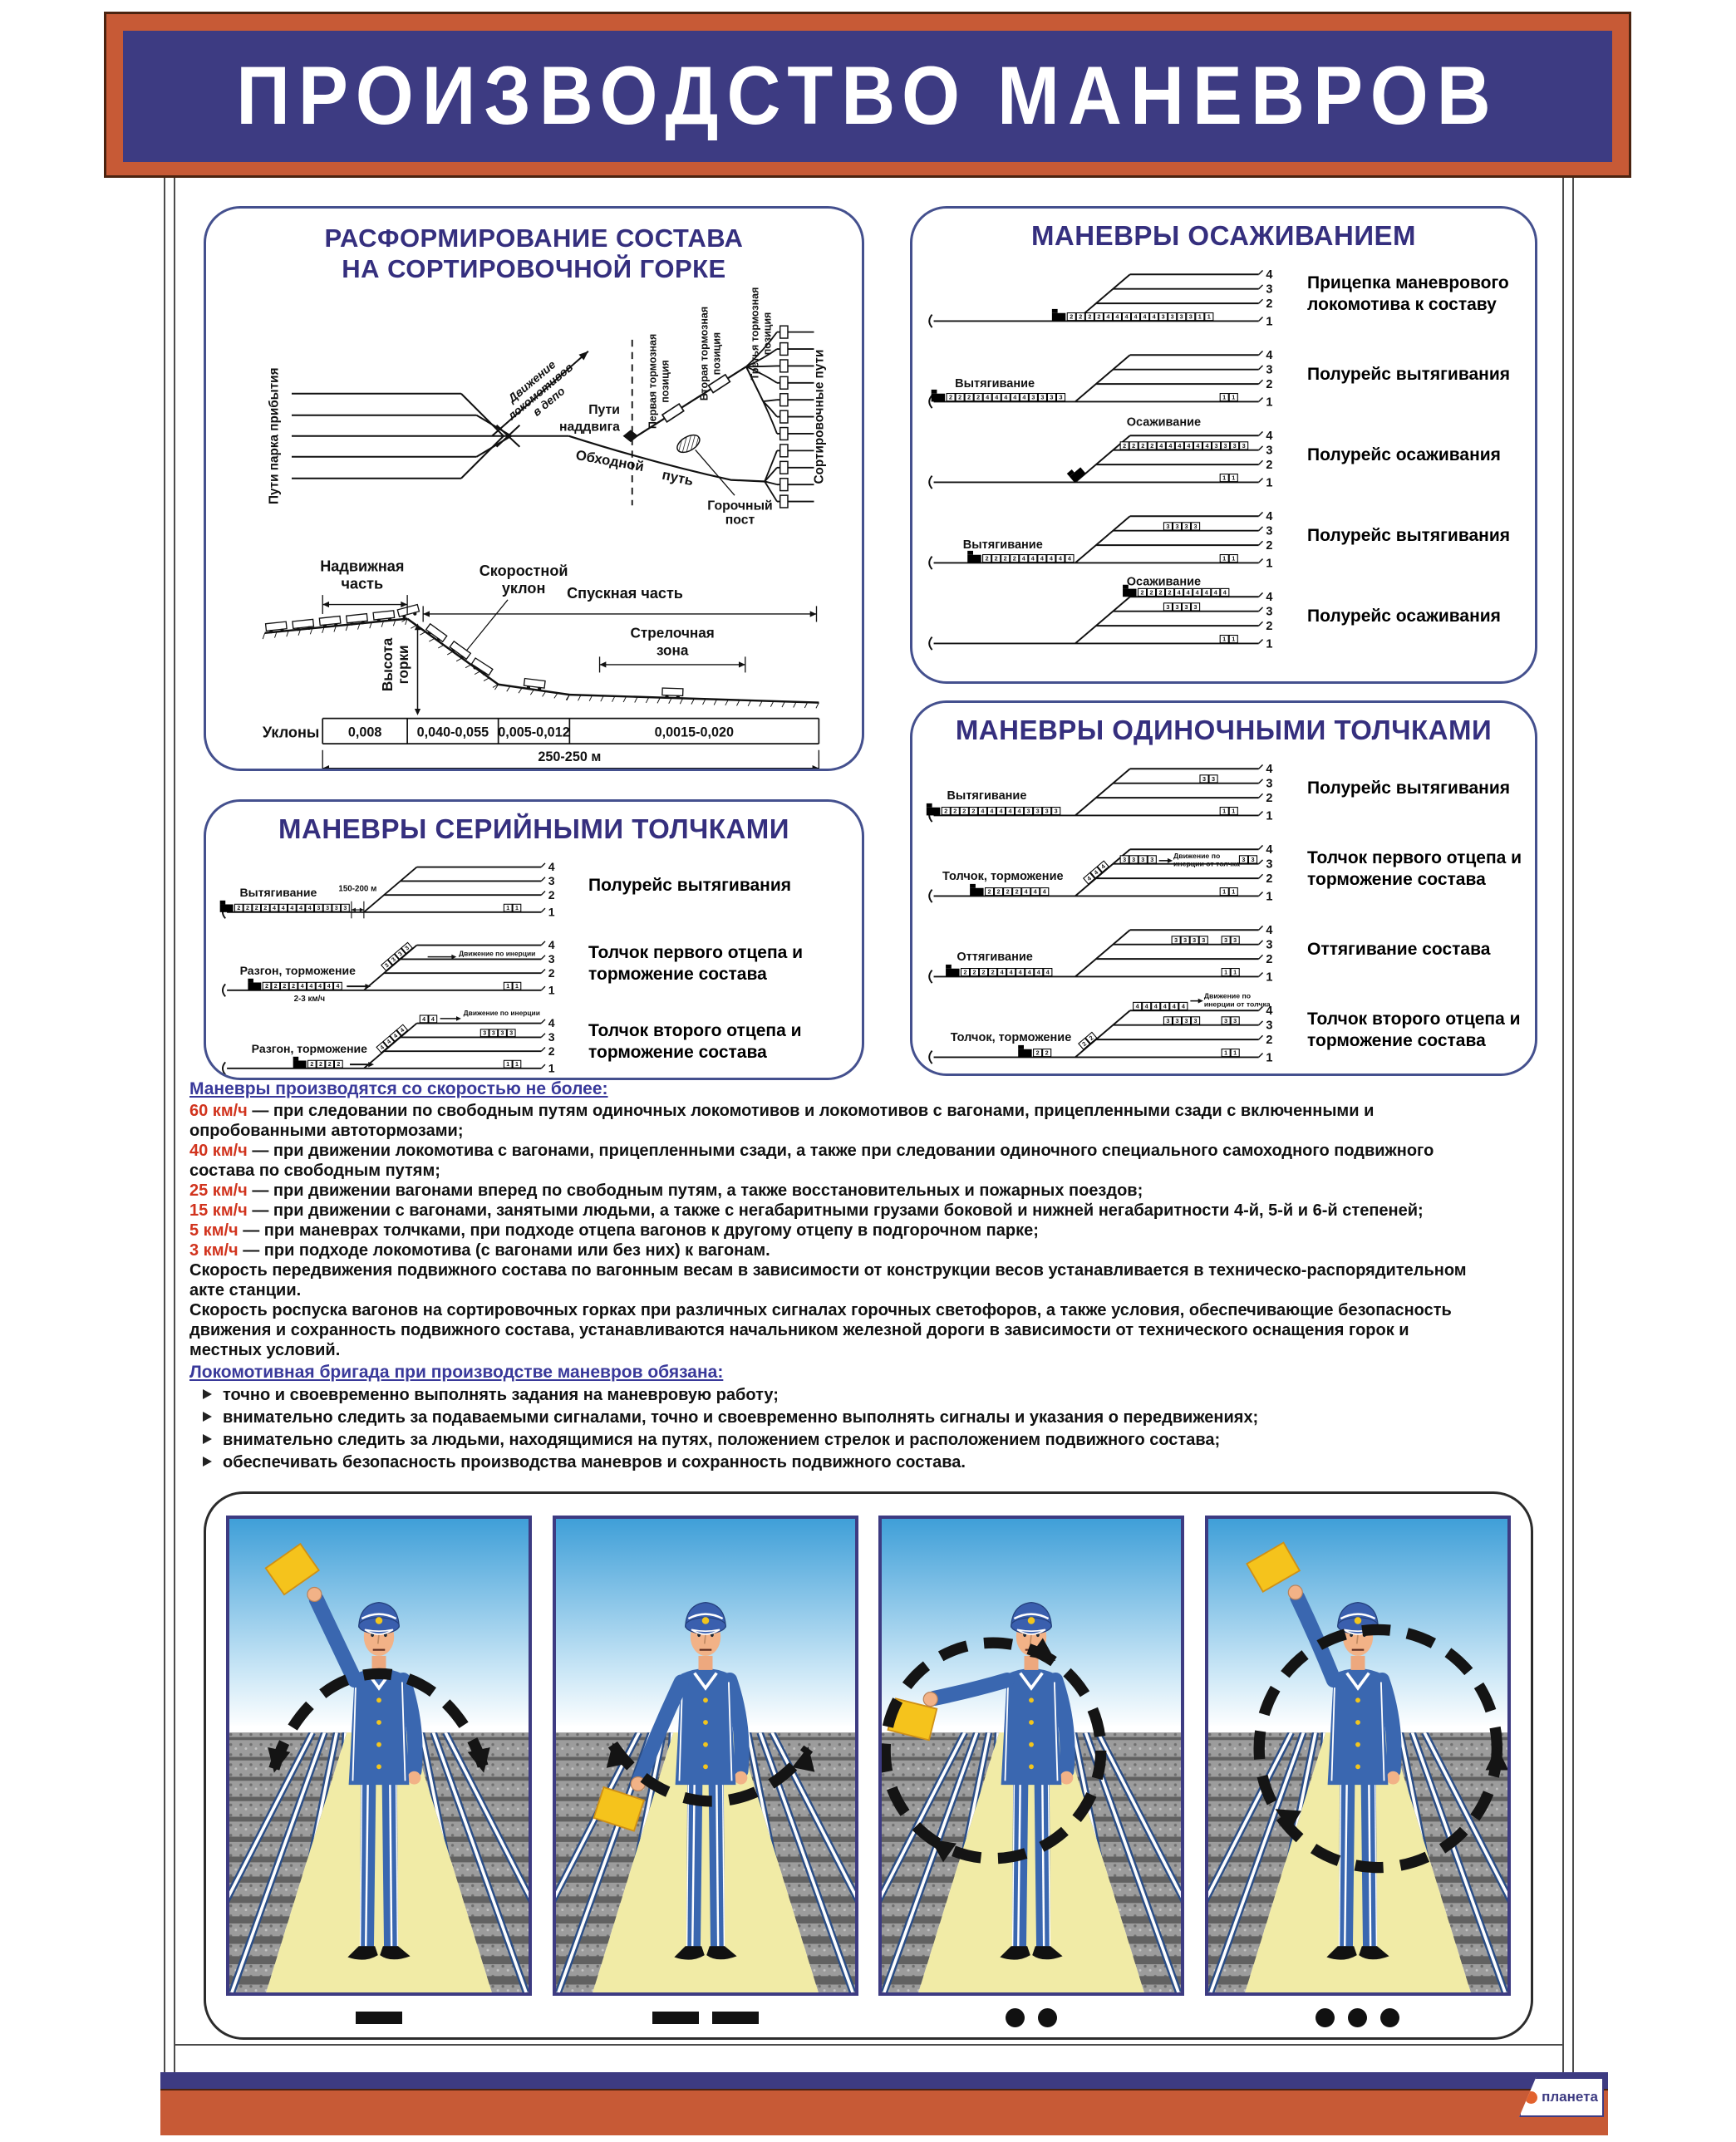  I want to click on publisher-logo: планета, so click(1562, 2097).